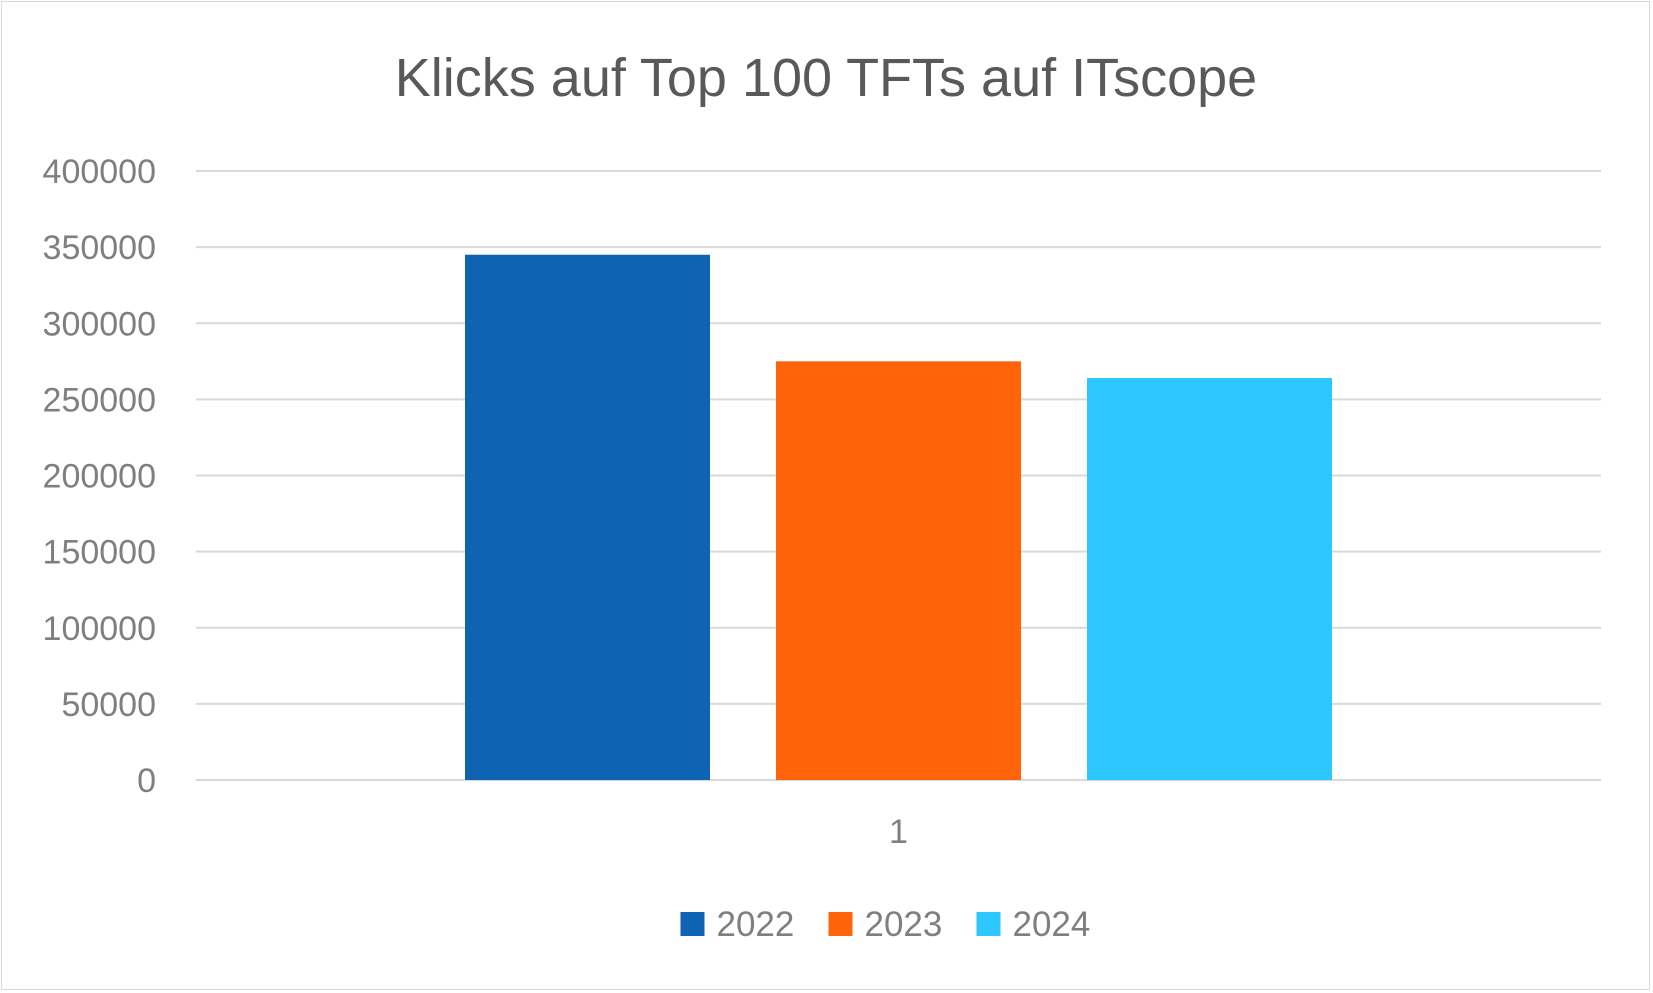  I want to click on y-tick-label: 300000, so click(99, 324).